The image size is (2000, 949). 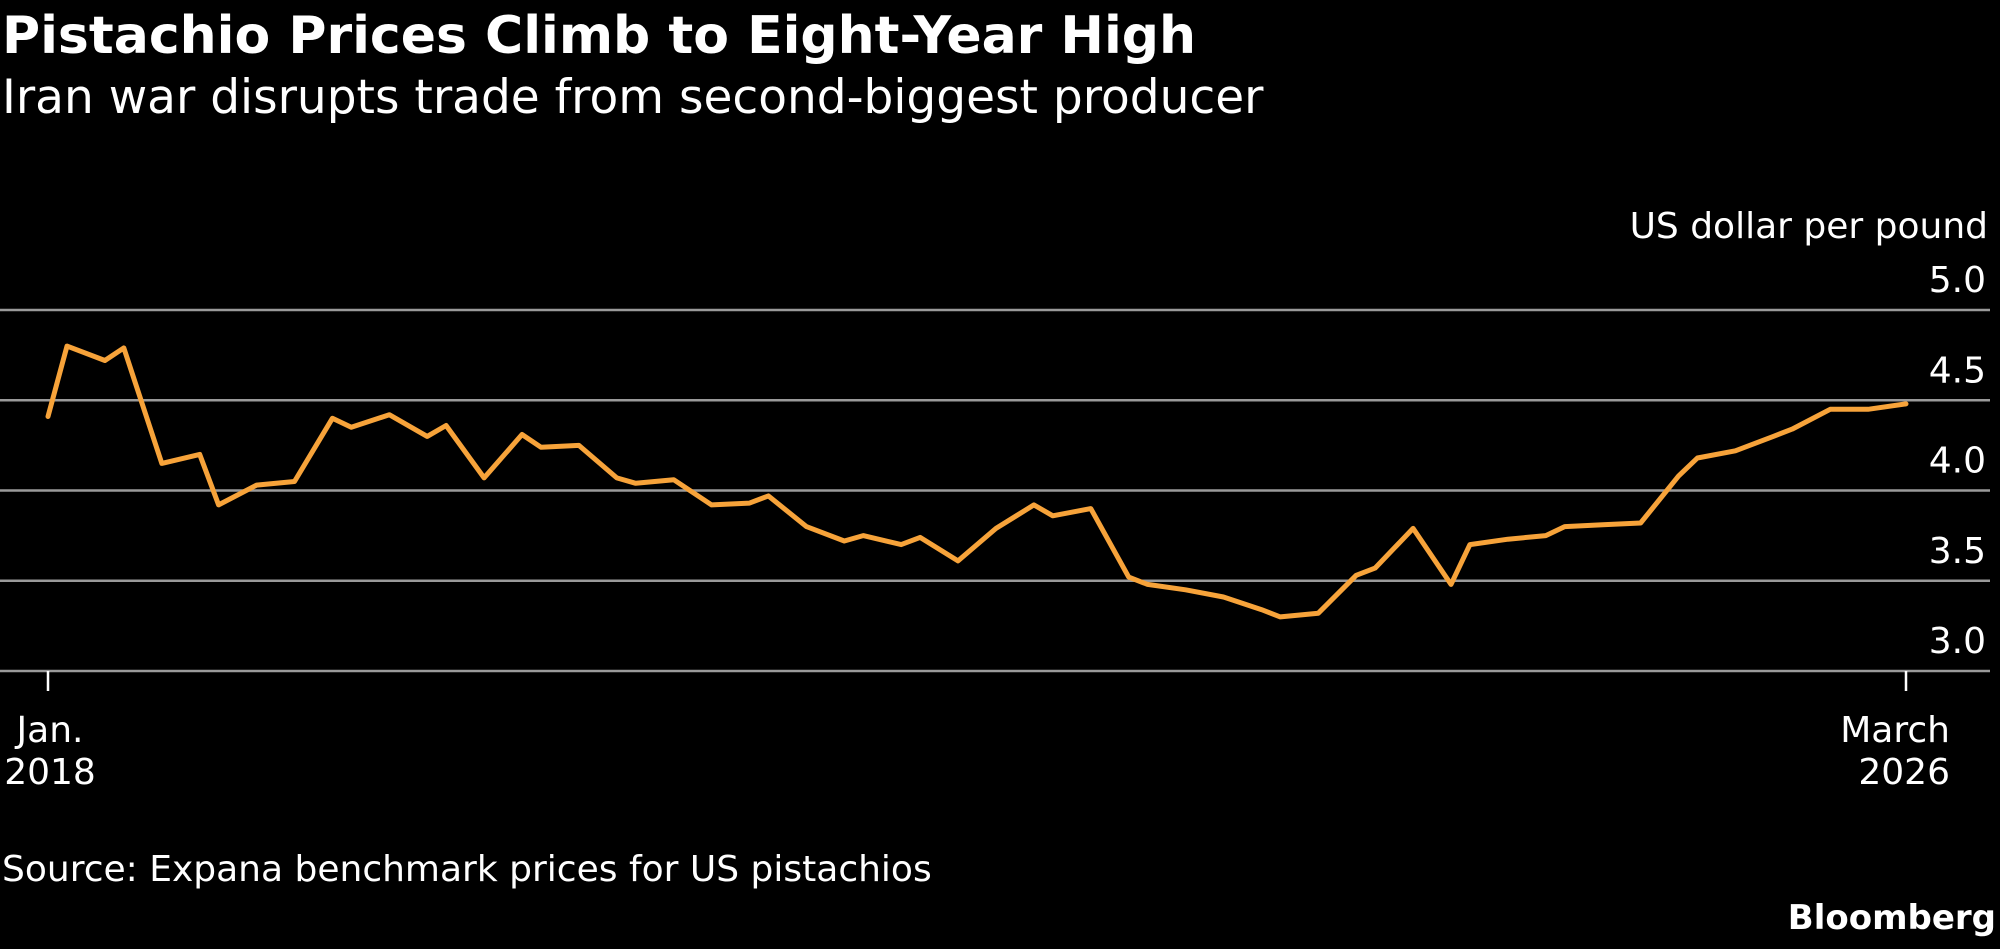 What do you see at coordinates (1957, 461) in the screenshot?
I see `y-tick-label: 4.0` at bounding box center [1957, 461].